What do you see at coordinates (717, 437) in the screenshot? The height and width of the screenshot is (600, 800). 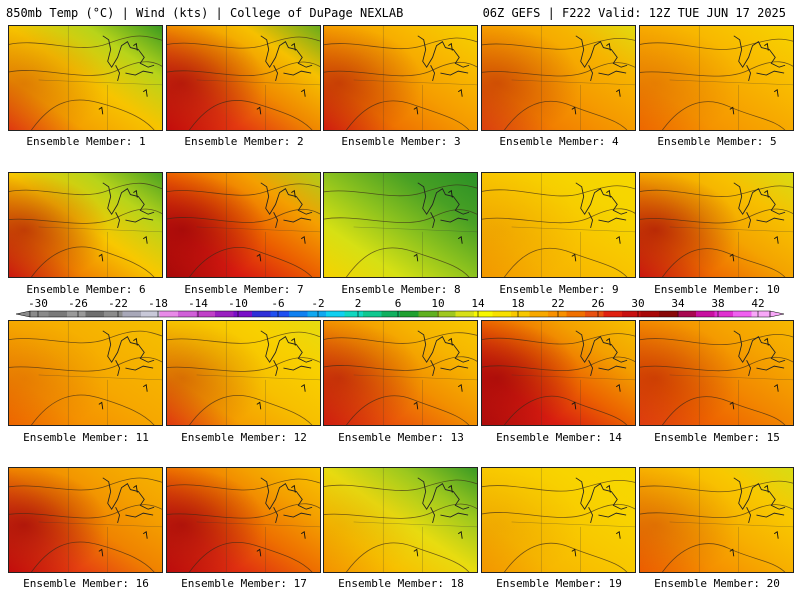 I see `ensemble-member-label: Ensemble Member: 15` at bounding box center [717, 437].